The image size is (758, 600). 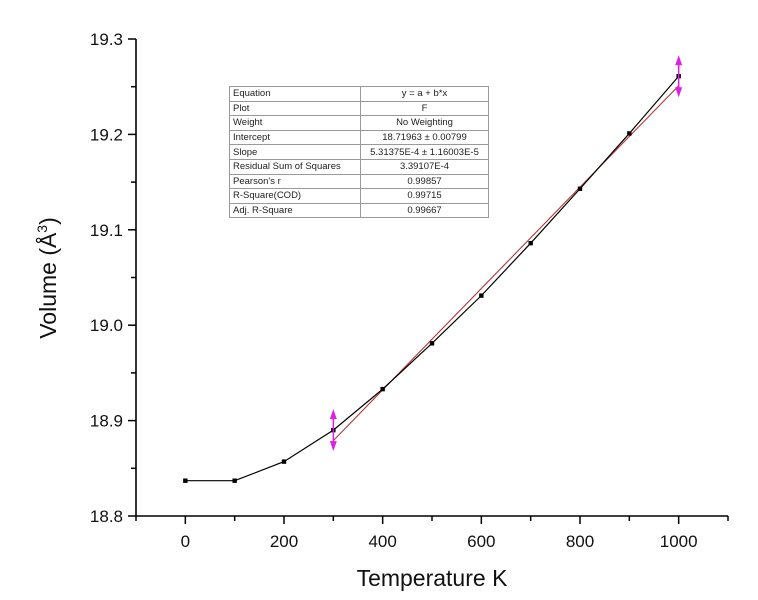 What do you see at coordinates (424, 196) in the screenshot?
I see `fit-table-value: 0.99715` at bounding box center [424, 196].